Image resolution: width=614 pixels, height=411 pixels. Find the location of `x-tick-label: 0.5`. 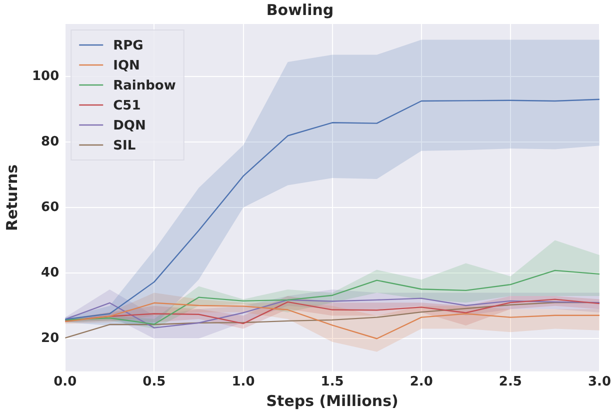

x-tick-label: 0.5 is located at coordinates (154, 382).